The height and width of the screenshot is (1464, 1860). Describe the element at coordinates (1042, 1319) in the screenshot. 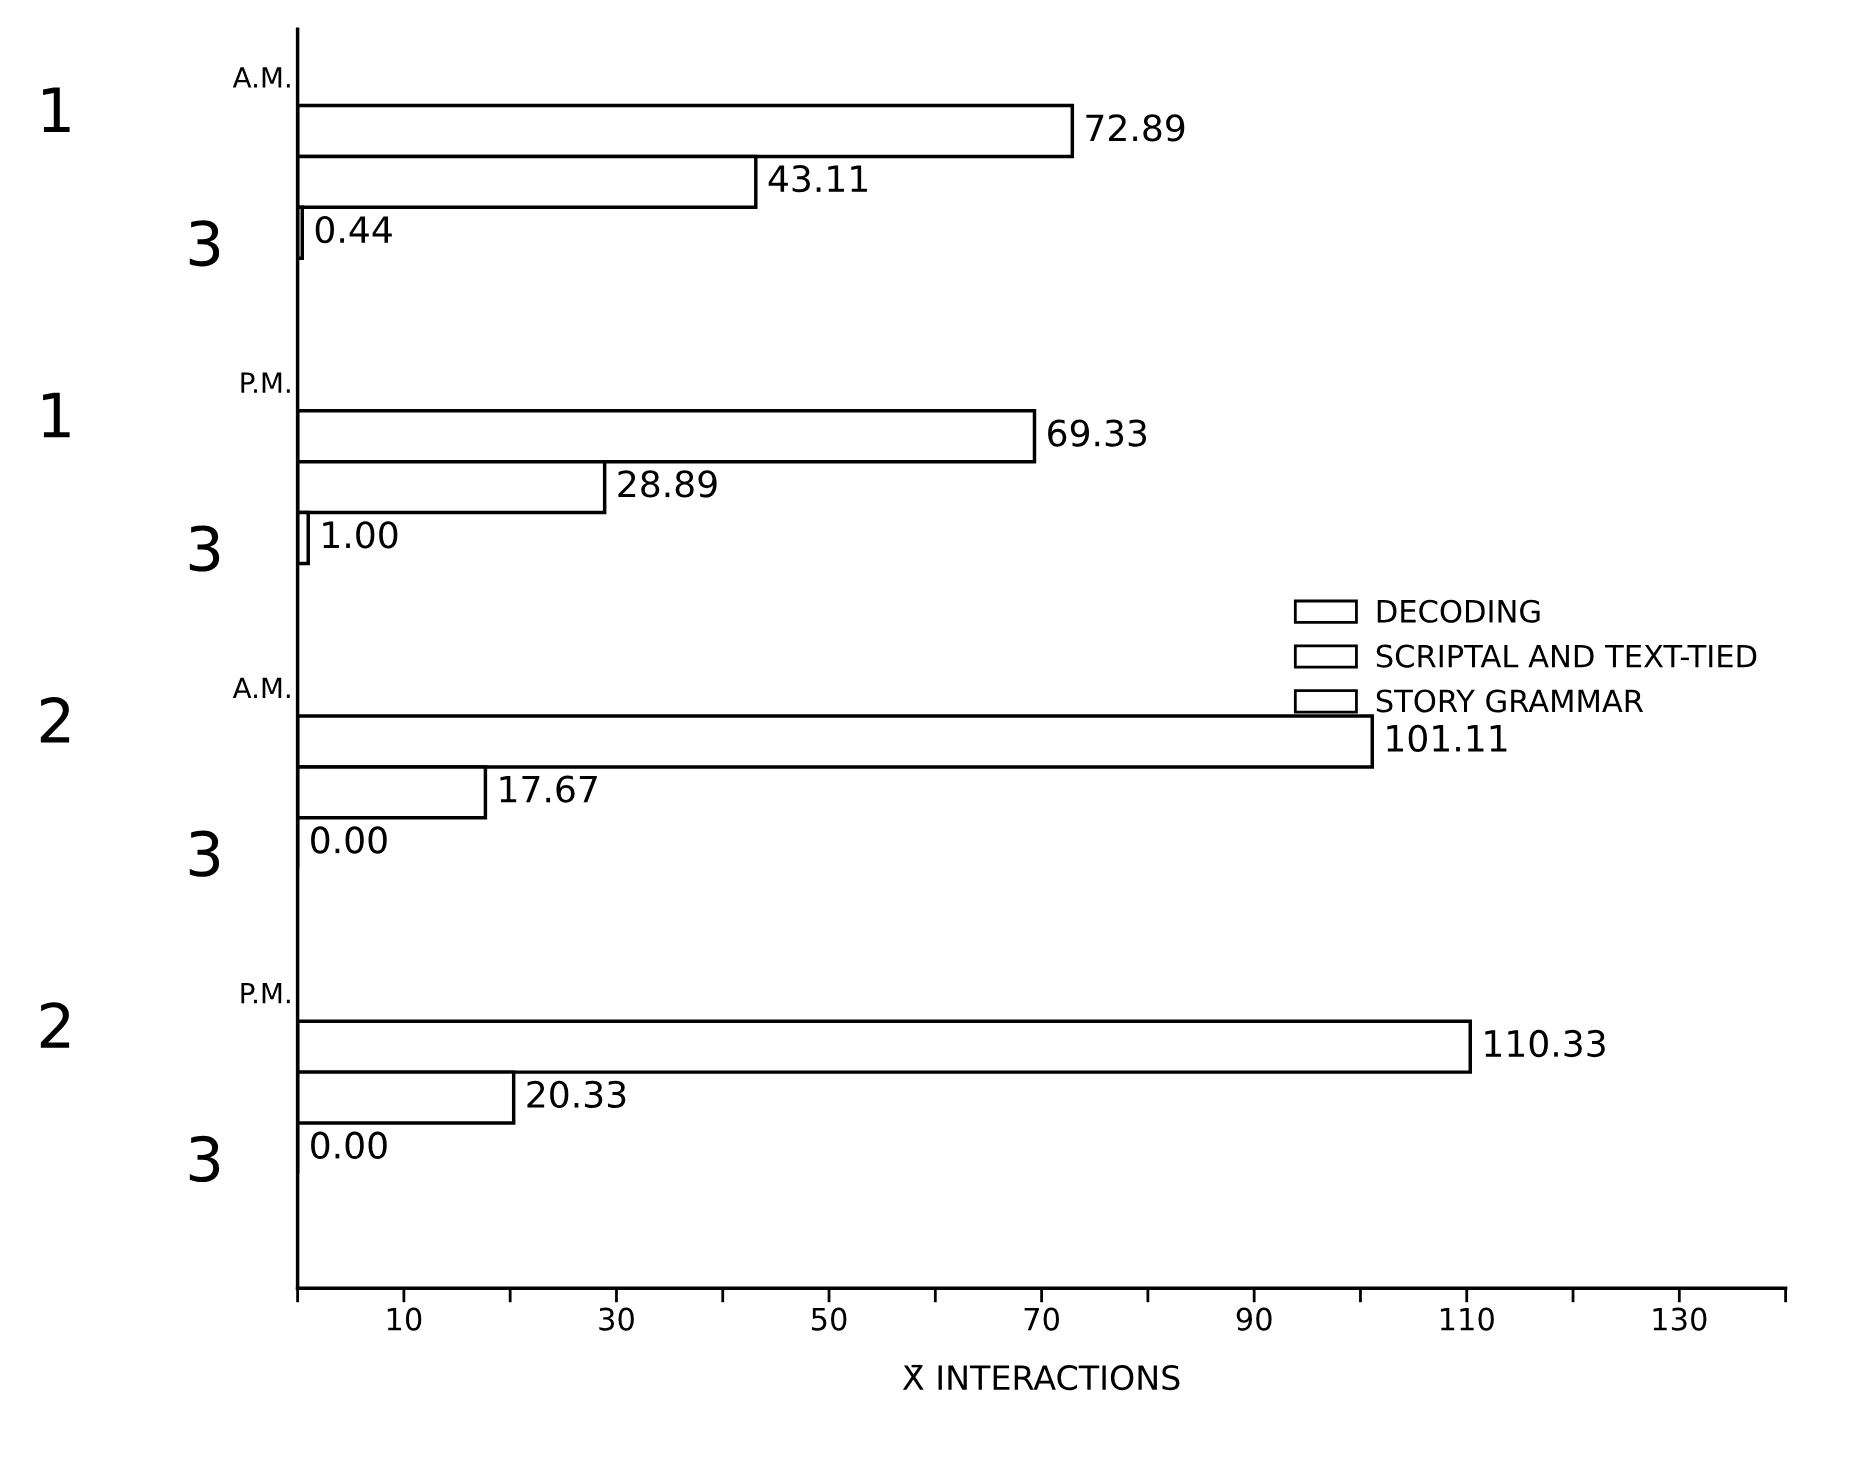

I see `x-tick-label: 70` at that location.